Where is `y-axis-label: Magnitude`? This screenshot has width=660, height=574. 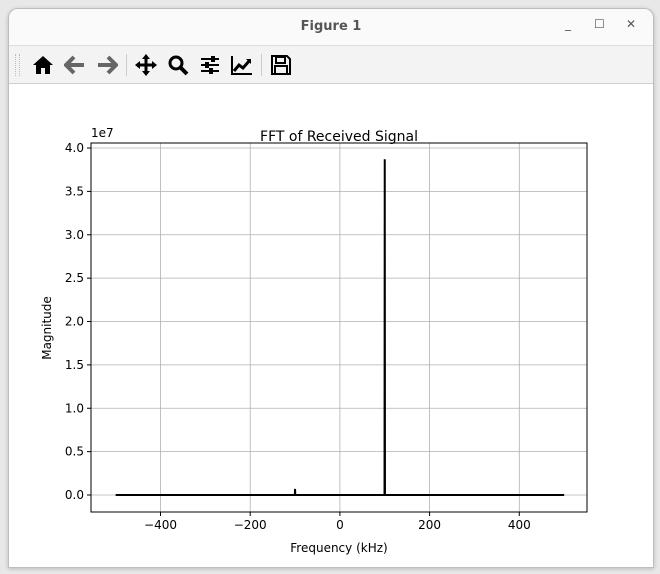
y-axis-label: Magnitude is located at coordinates (47, 328).